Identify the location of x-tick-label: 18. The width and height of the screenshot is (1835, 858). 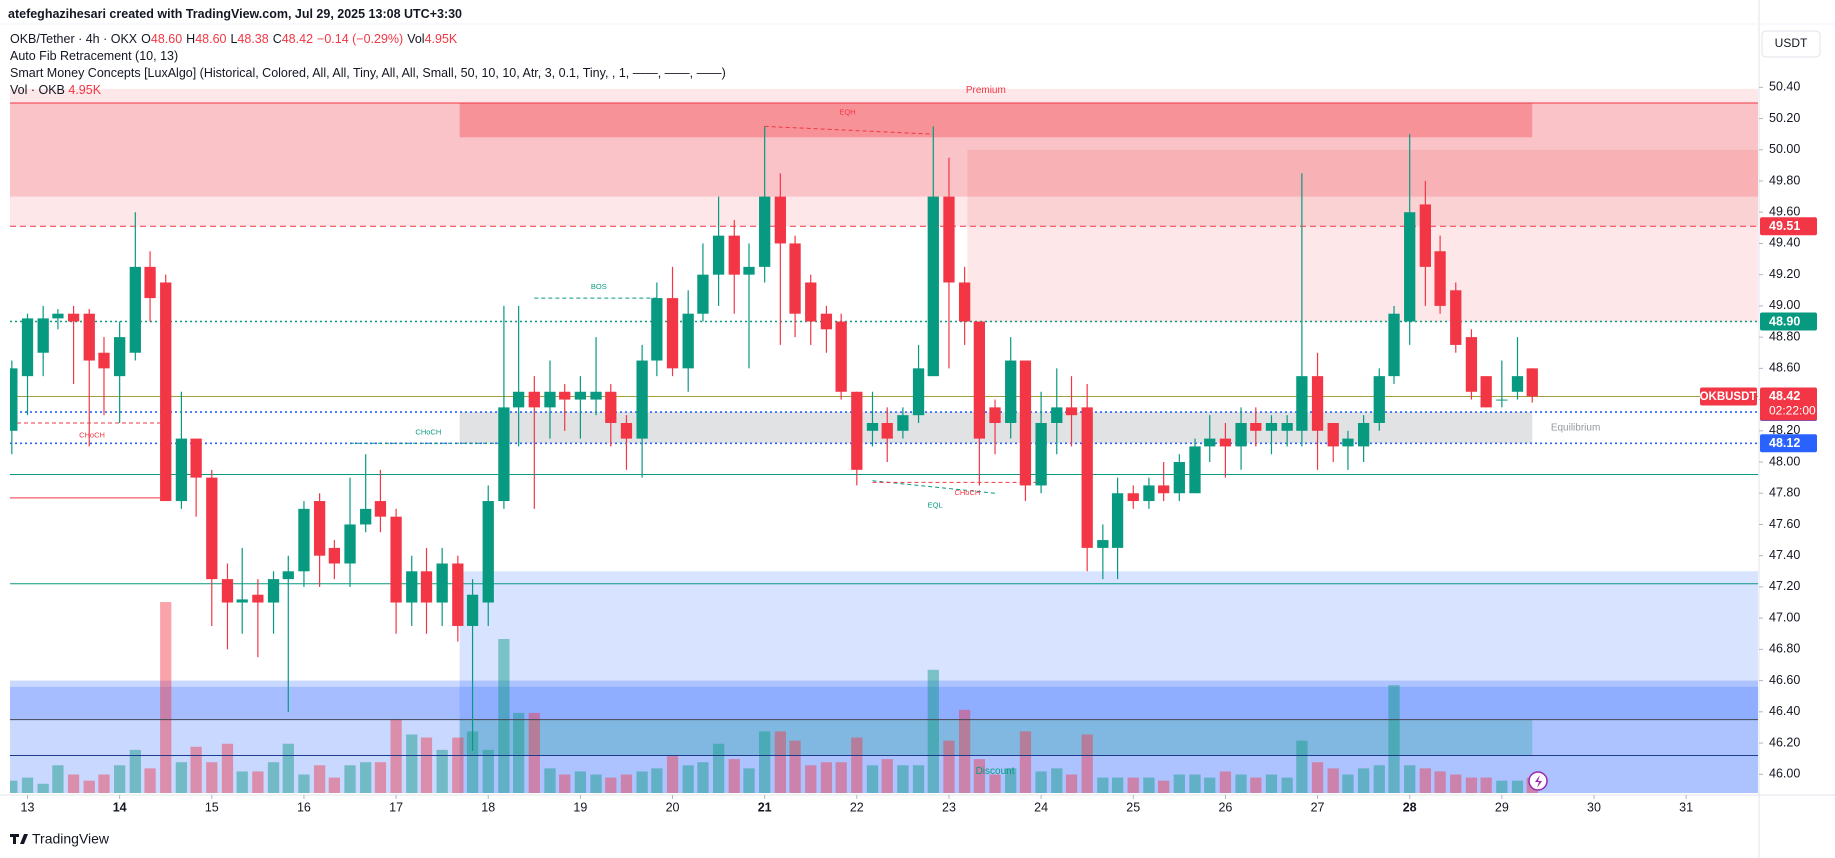
(488, 807).